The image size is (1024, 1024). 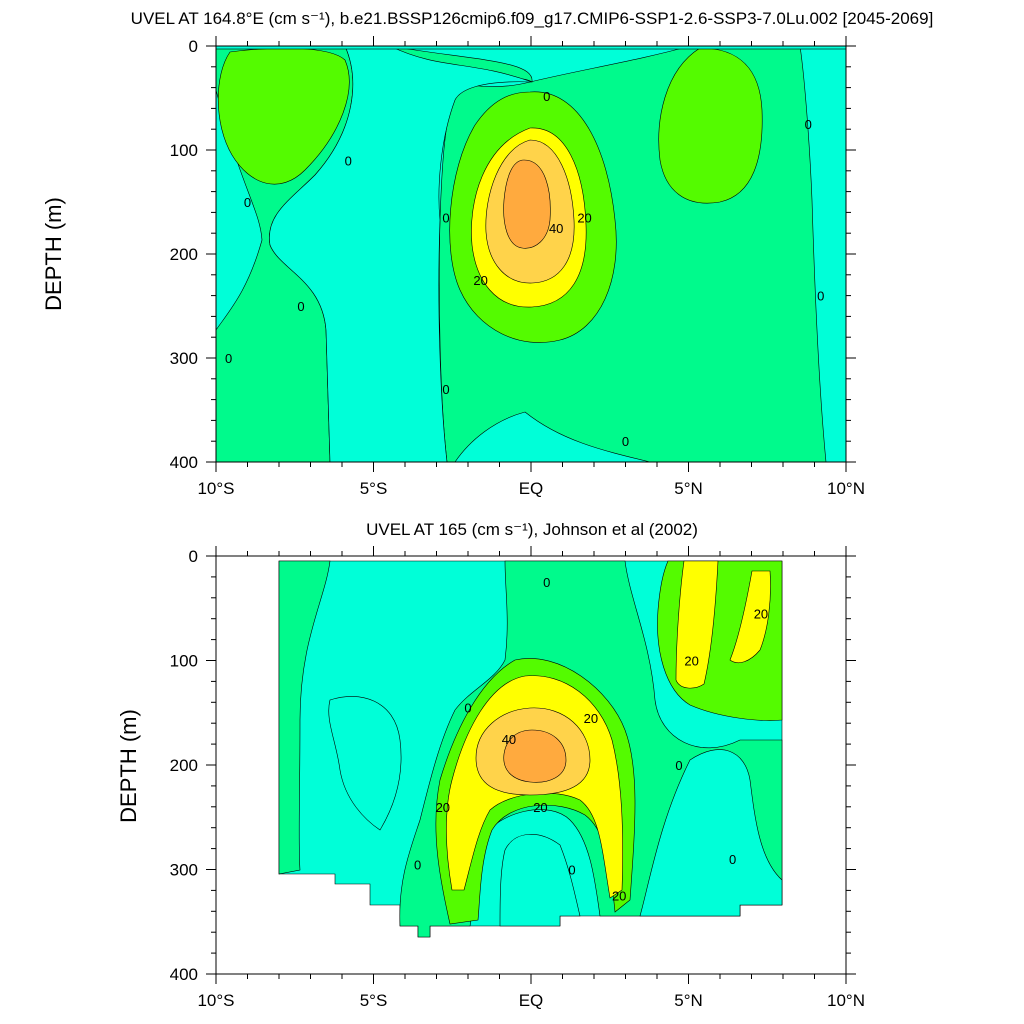 What do you see at coordinates (750, 616) in the screenshot?
I see `contour-east-20b` at bounding box center [750, 616].